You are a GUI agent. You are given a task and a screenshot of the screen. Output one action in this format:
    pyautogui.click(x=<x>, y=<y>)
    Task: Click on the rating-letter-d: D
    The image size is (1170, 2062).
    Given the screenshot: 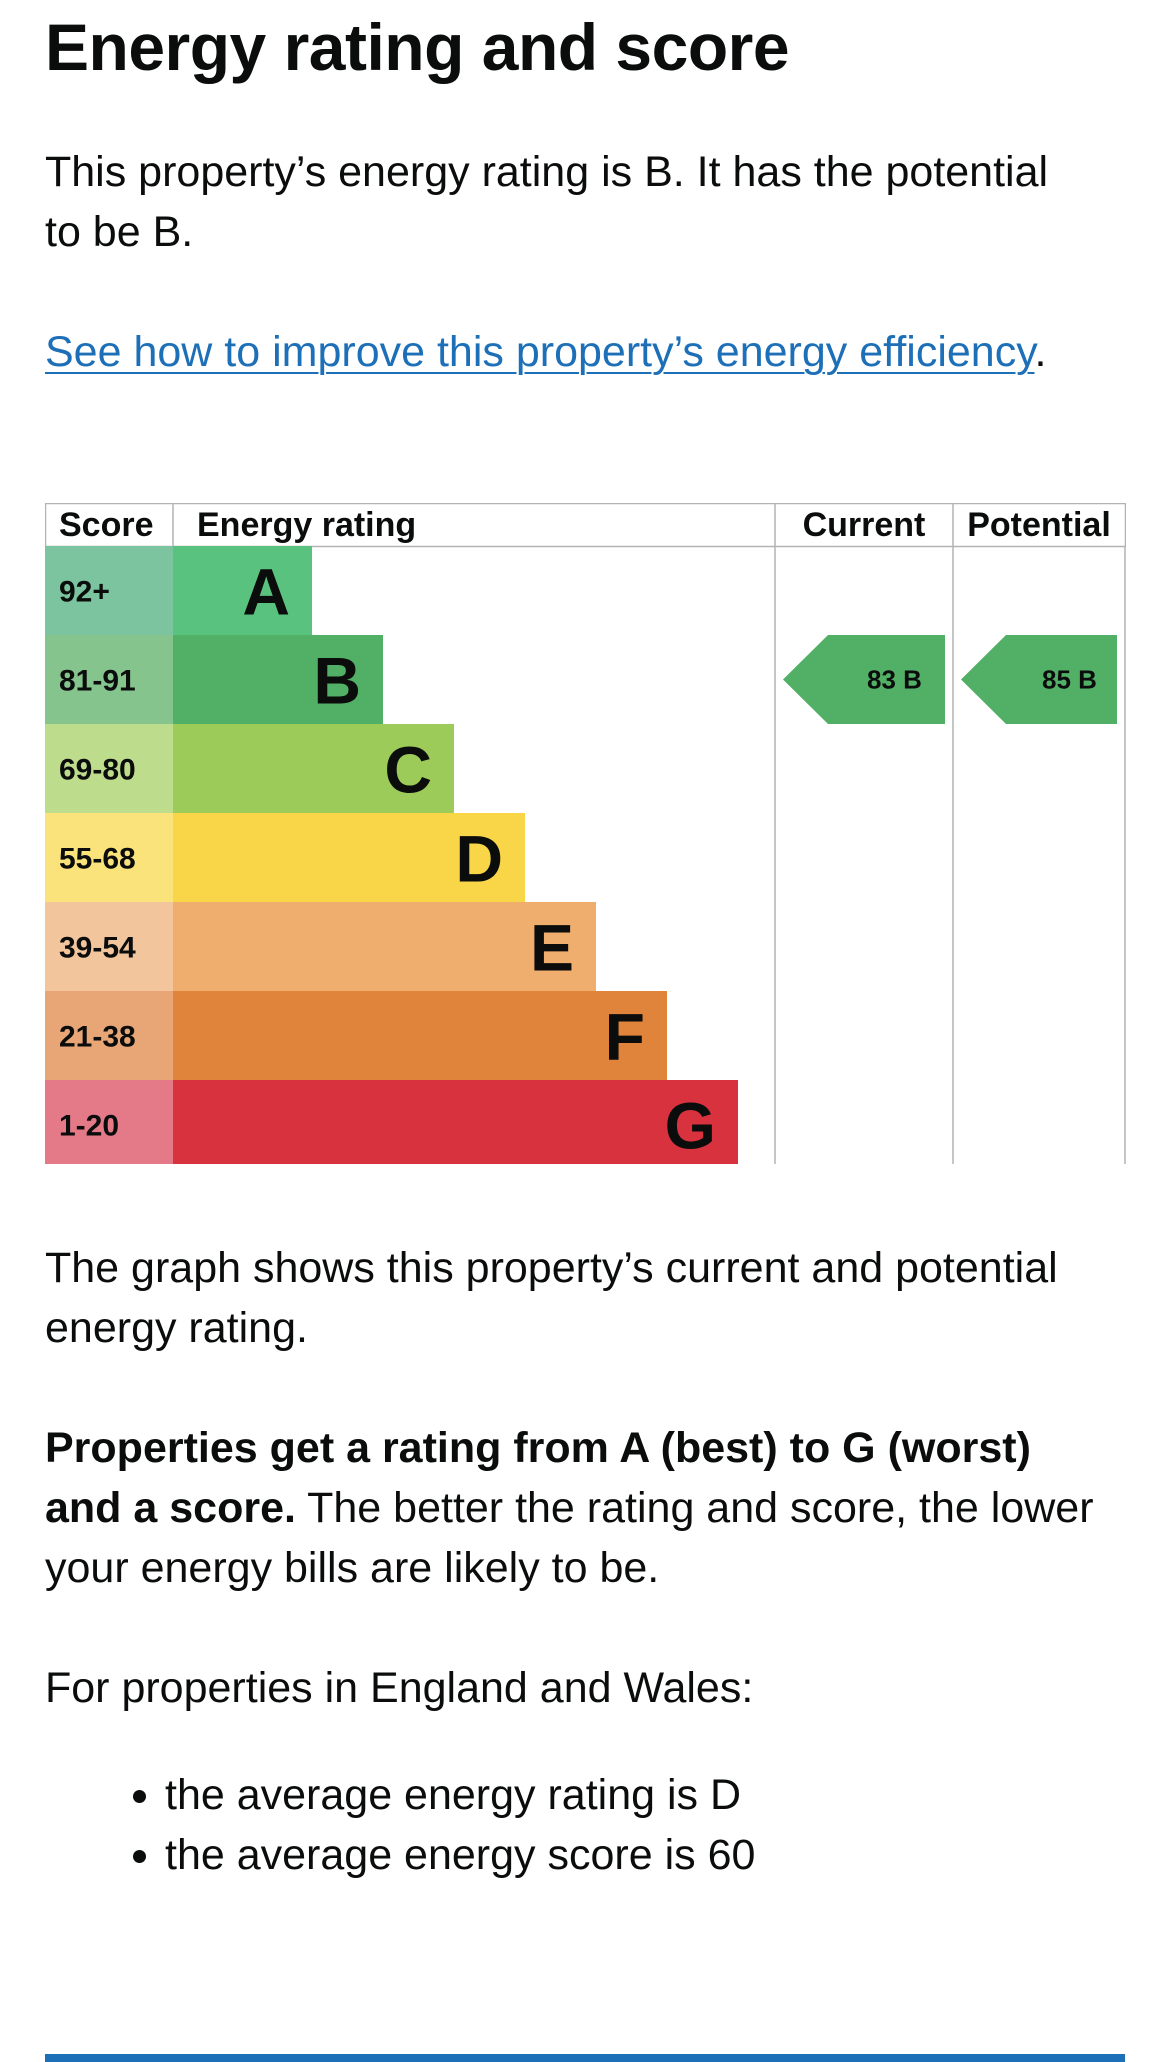 What is the action you would take?
    pyautogui.click(x=479, y=859)
    